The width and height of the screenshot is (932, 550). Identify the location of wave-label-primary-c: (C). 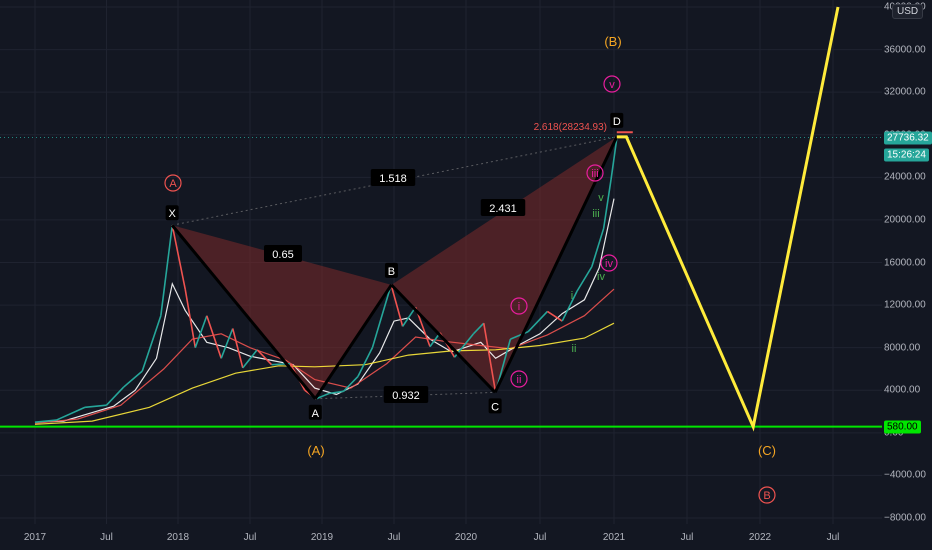
(767, 450).